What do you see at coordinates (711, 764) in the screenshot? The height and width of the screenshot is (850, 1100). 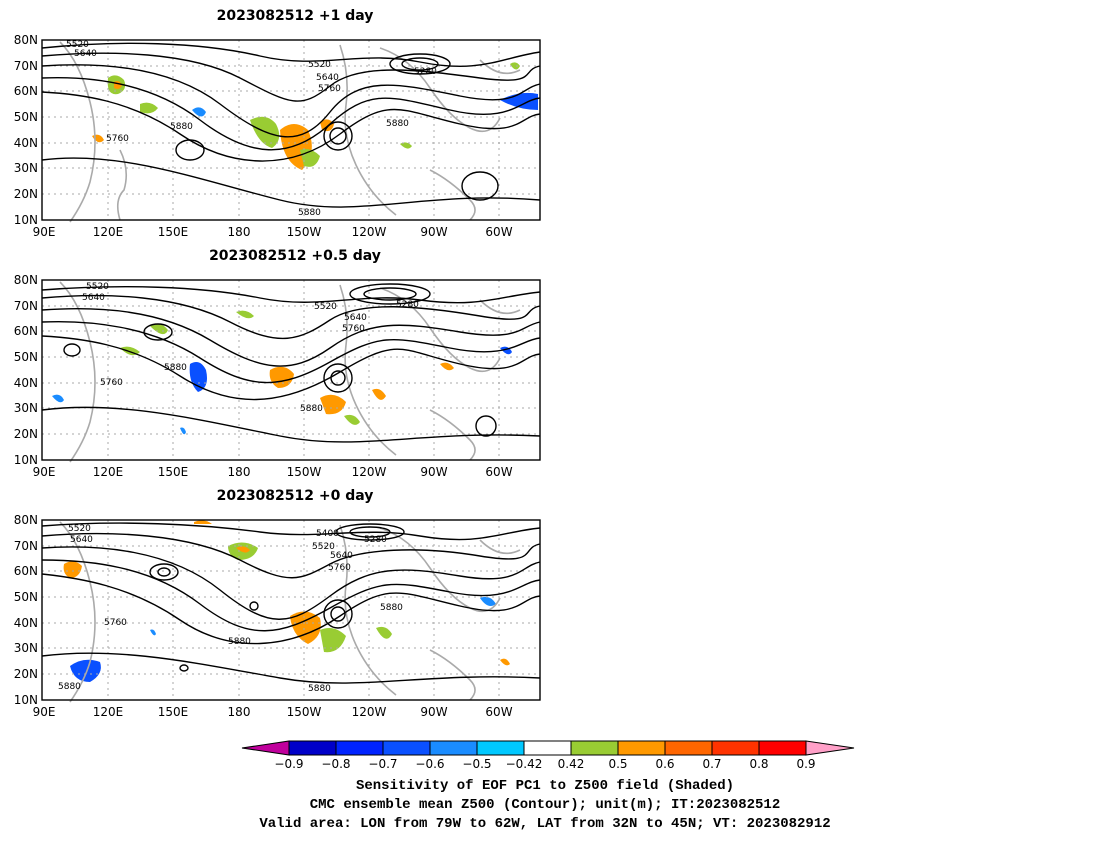 I see `colorbar-tick-label: 0.7` at bounding box center [711, 764].